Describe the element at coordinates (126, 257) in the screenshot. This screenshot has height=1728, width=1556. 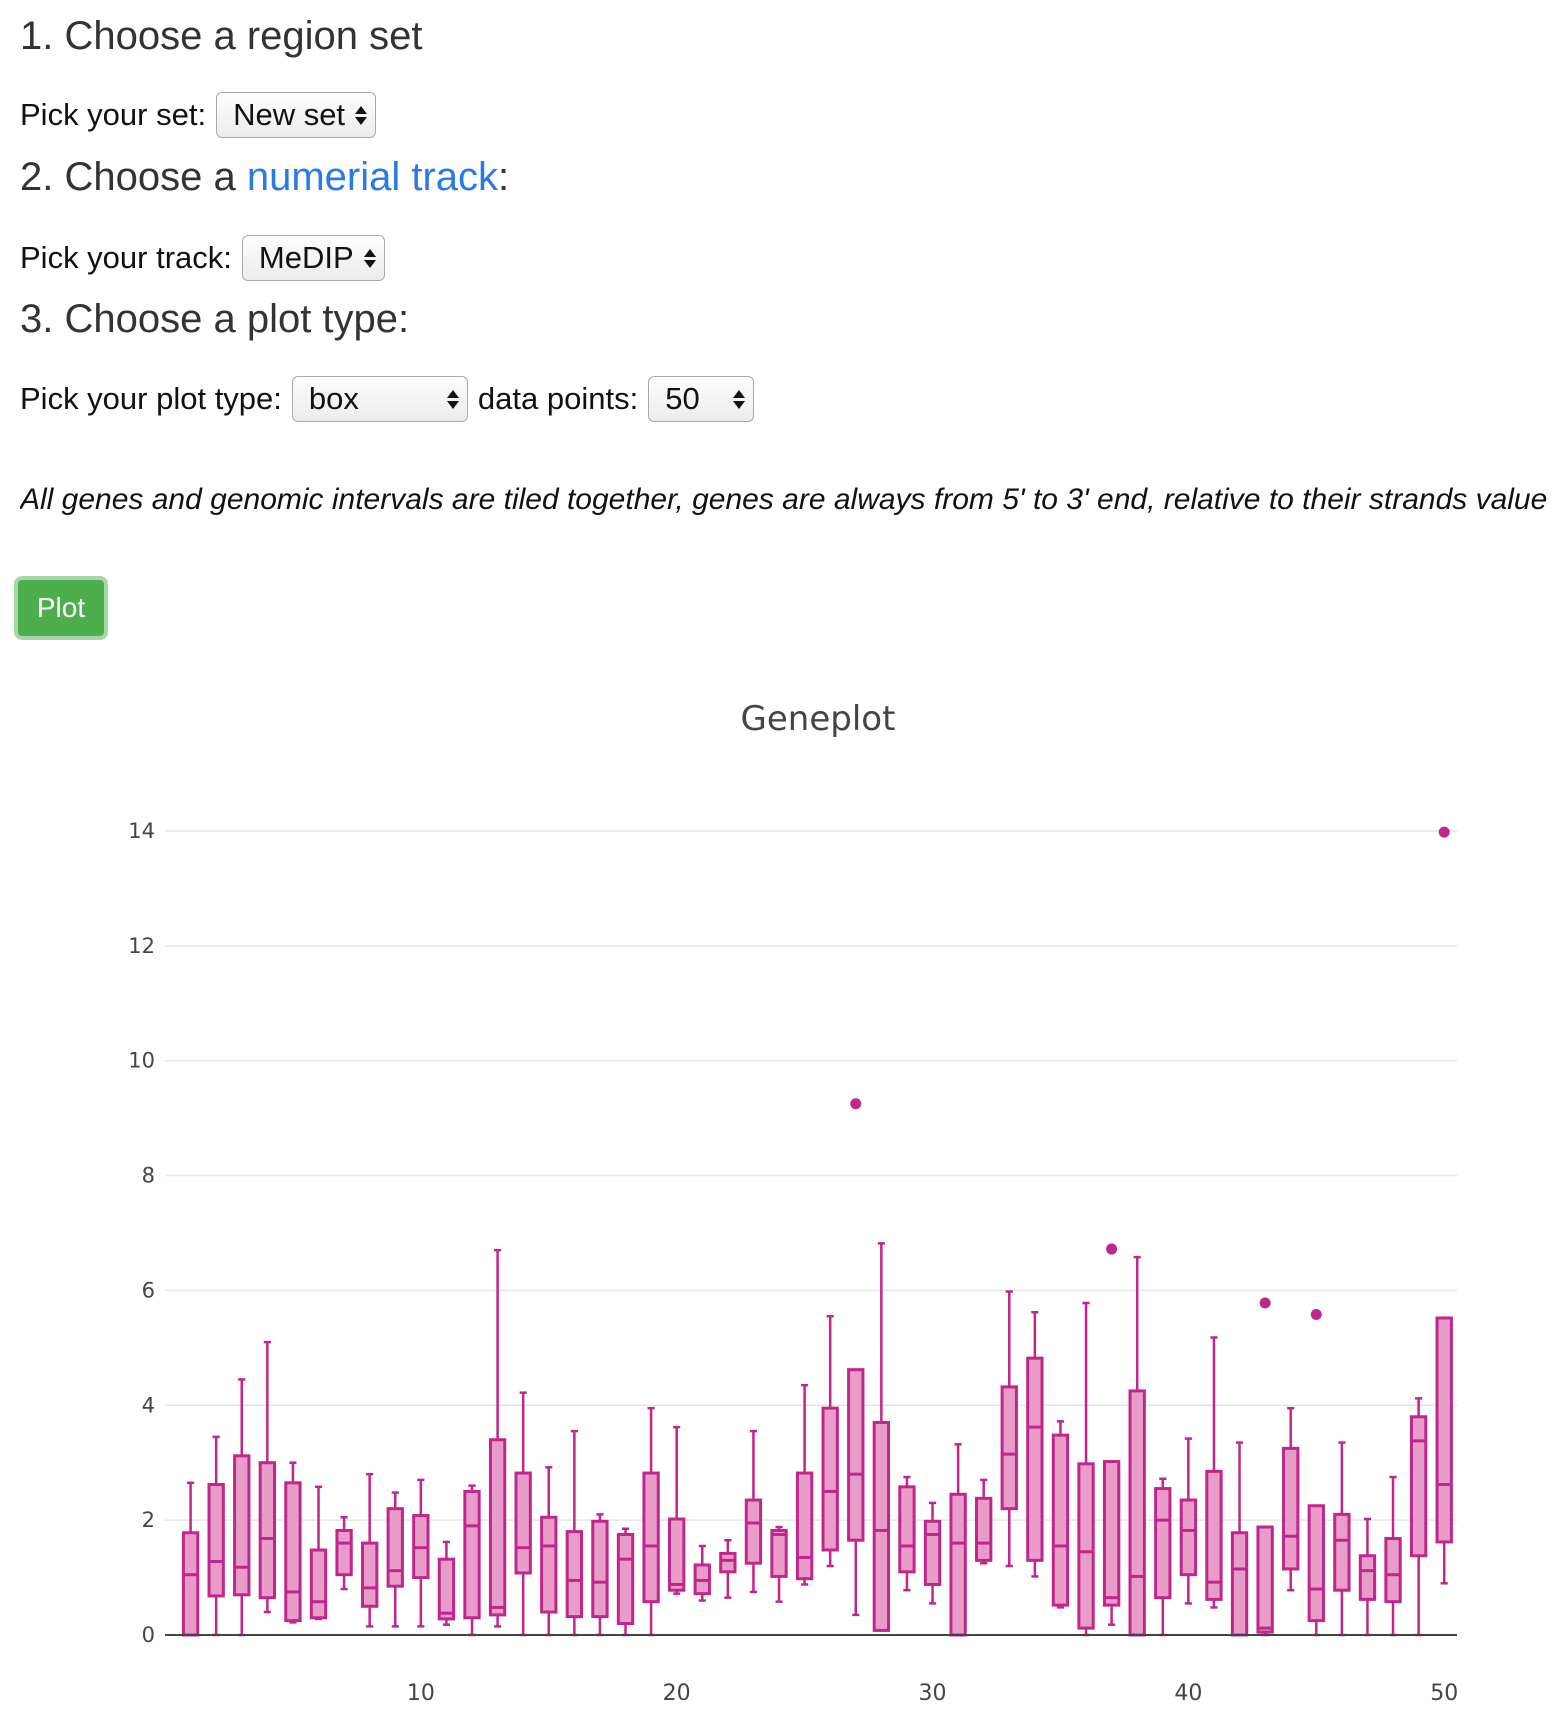
I see `track-label: Pick your track:` at that location.